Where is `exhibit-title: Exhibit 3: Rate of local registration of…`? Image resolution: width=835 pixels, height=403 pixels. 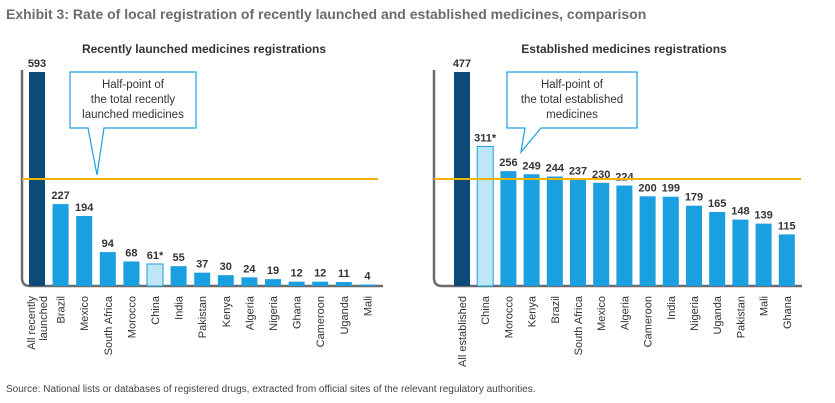
exhibit-title: Exhibit 3: Rate of local registration of… is located at coordinates (326, 14).